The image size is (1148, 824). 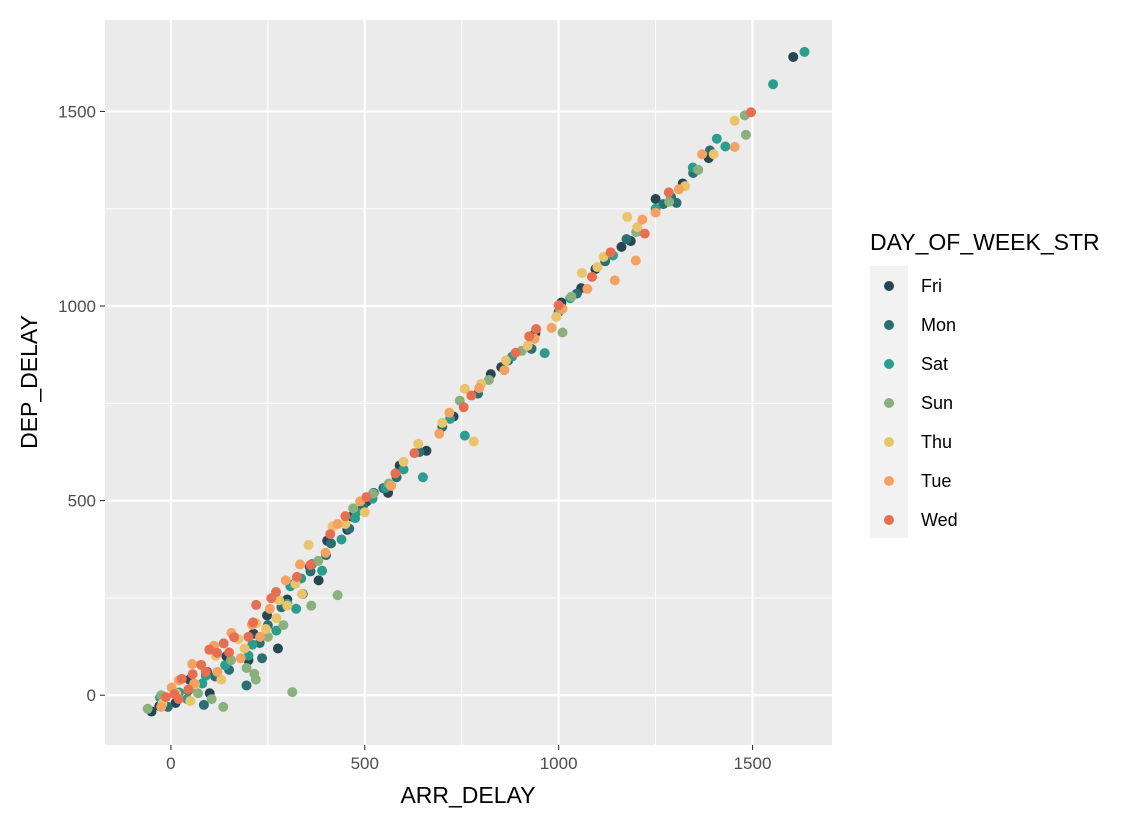 What do you see at coordinates (889, 325) in the screenshot?
I see `legend-key-mon` at bounding box center [889, 325].